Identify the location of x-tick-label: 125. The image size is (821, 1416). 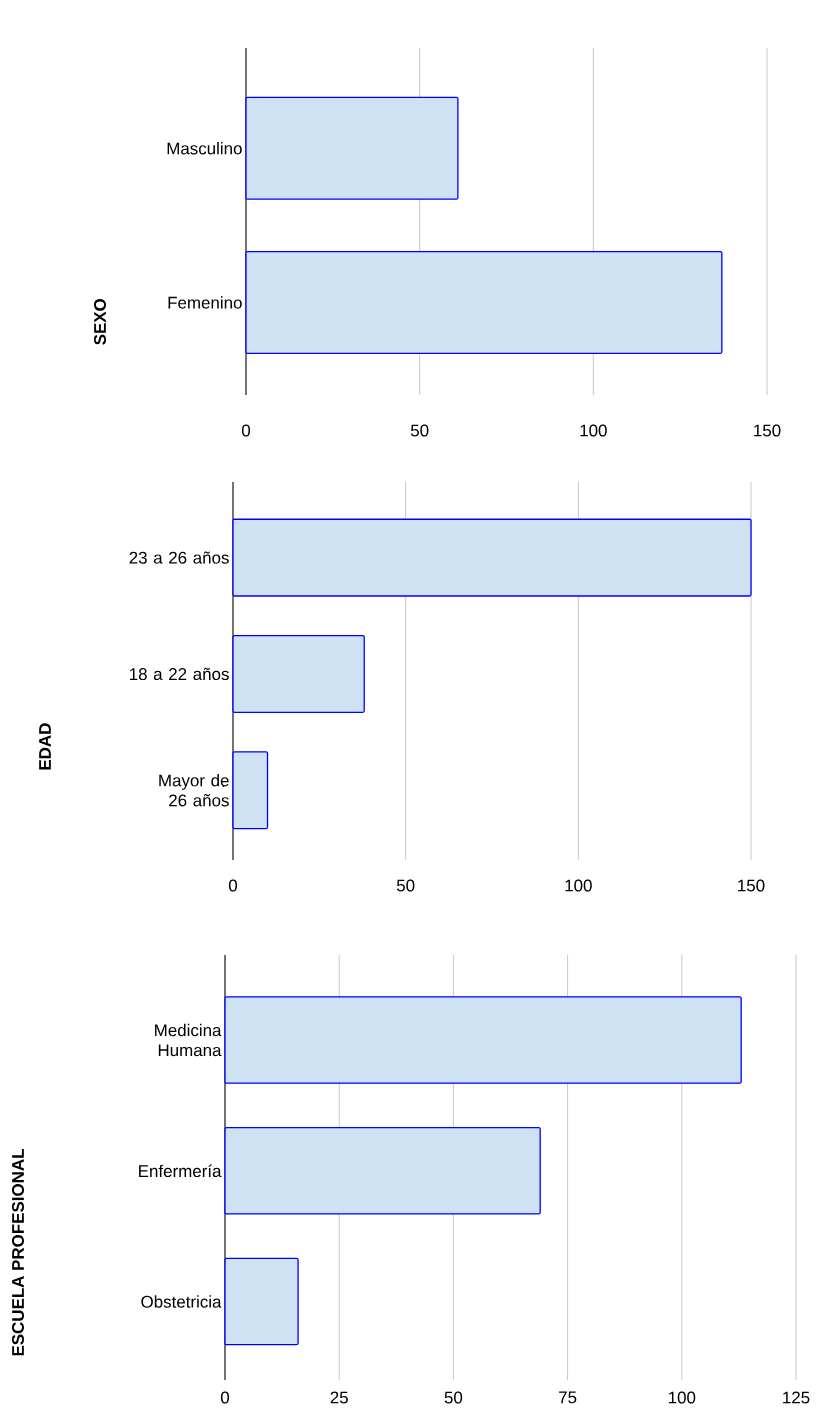
(796, 1397).